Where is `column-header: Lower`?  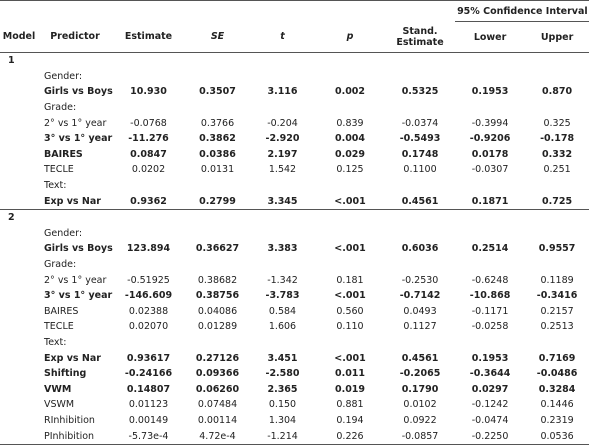 column-header: Lower is located at coordinates (490, 37).